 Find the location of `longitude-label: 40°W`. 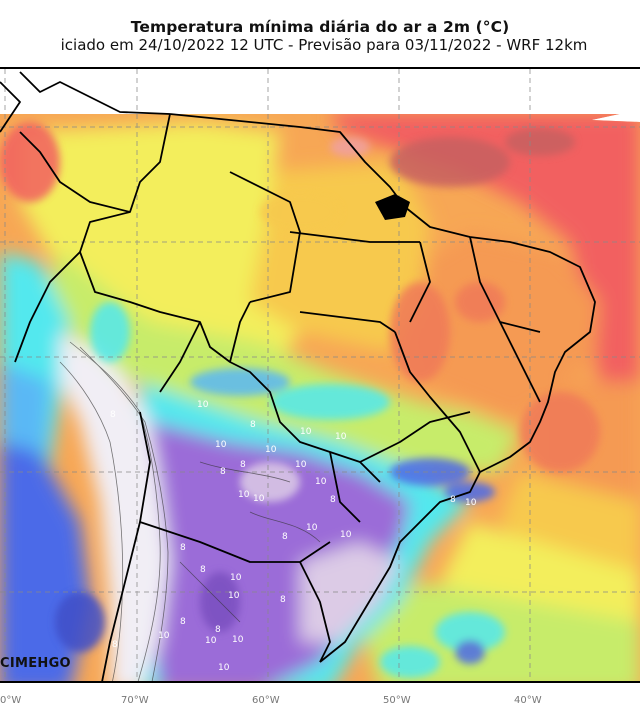

longitude-label: 40°W is located at coordinates (528, 700).